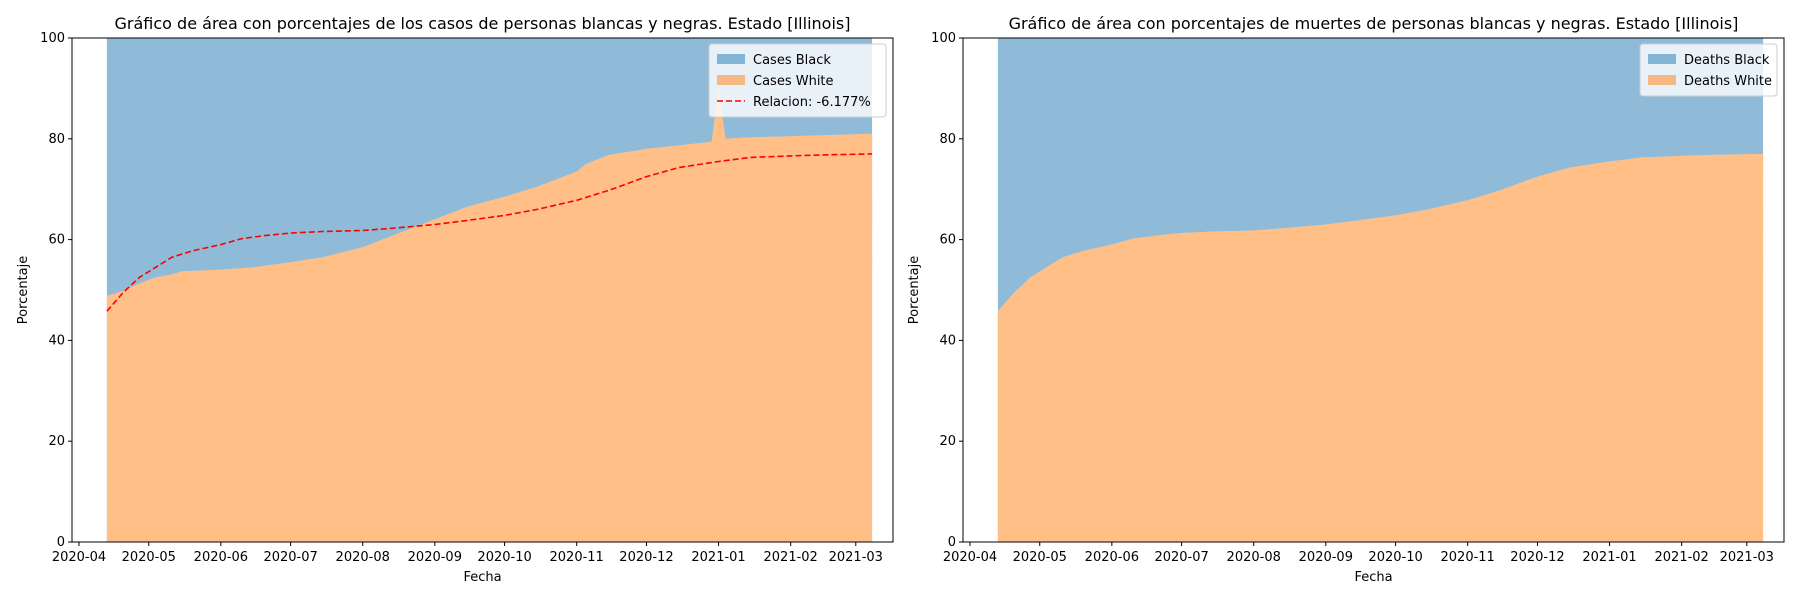 This screenshot has height=604, width=1800. I want to click on legend-label: Cases Black, so click(792, 60).